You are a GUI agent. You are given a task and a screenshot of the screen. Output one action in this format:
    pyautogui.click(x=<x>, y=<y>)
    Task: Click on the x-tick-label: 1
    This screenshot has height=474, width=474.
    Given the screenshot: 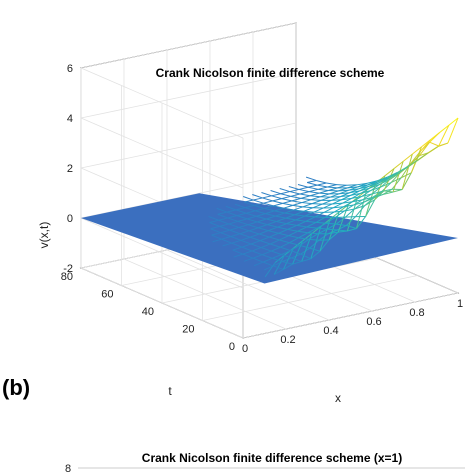 What is the action you would take?
    pyautogui.click(x=460, y=304)
    